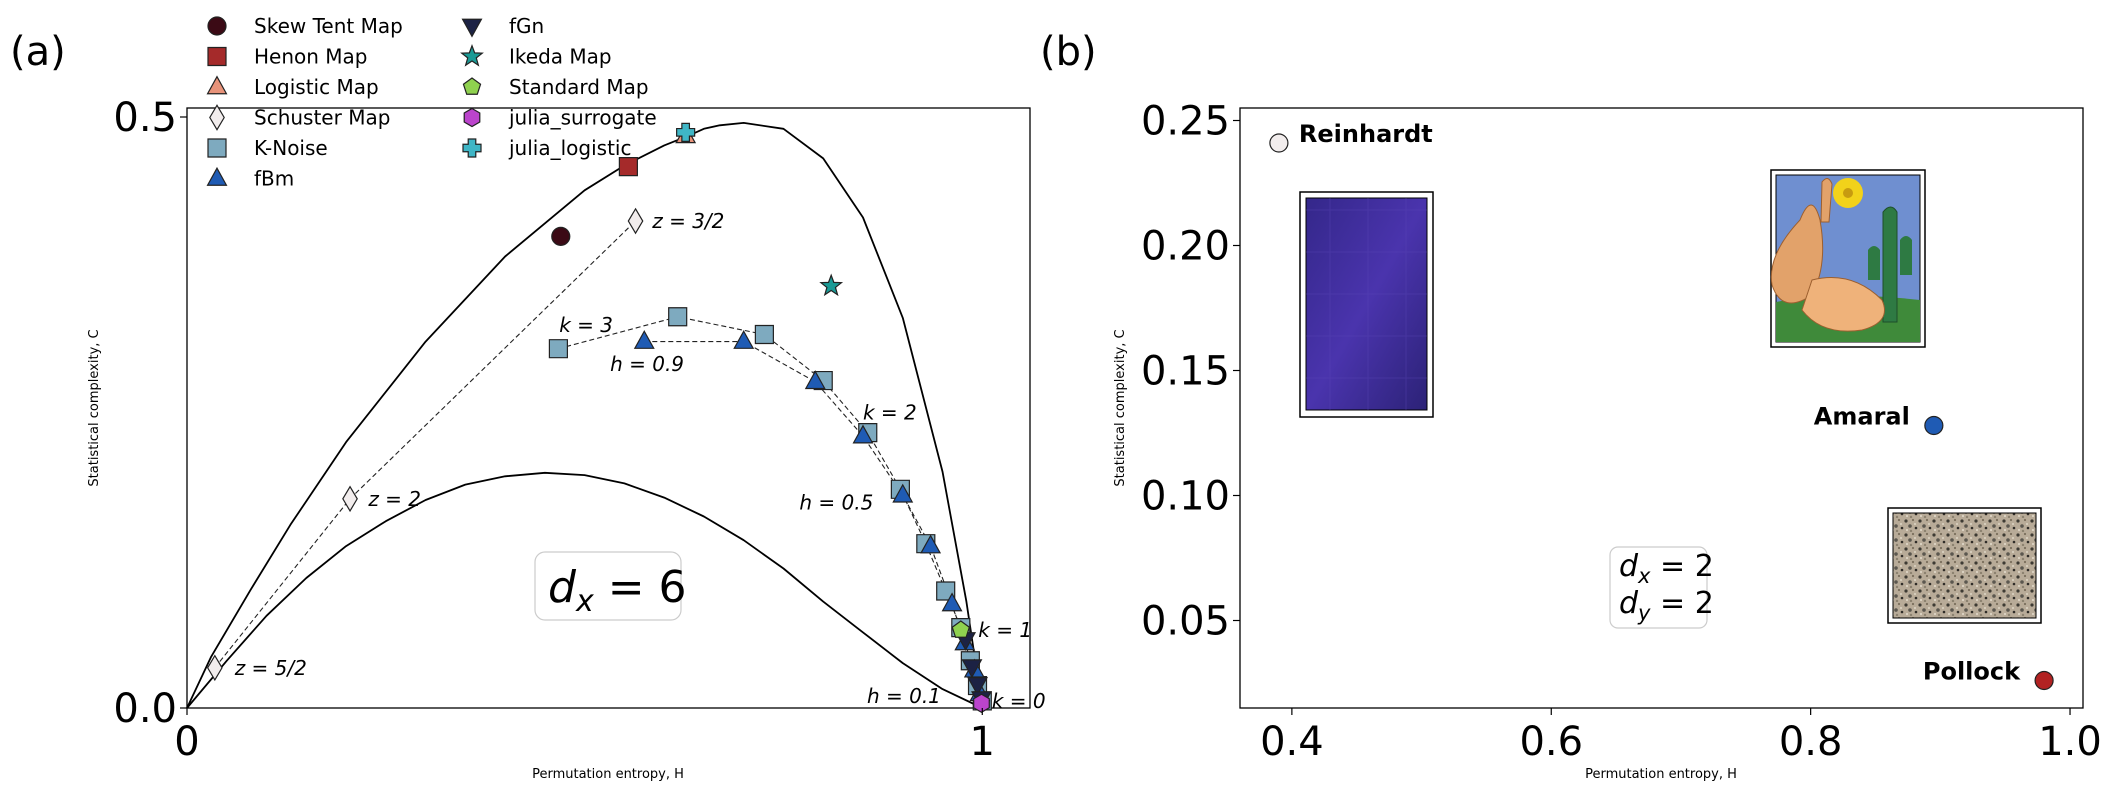 This screenshot has height=792, width=2109. What do you see at coordinates (836, 502) in the screenshot?
I see `annotation-h-0-5: h = 0.5` at bounding box center [836, 502].